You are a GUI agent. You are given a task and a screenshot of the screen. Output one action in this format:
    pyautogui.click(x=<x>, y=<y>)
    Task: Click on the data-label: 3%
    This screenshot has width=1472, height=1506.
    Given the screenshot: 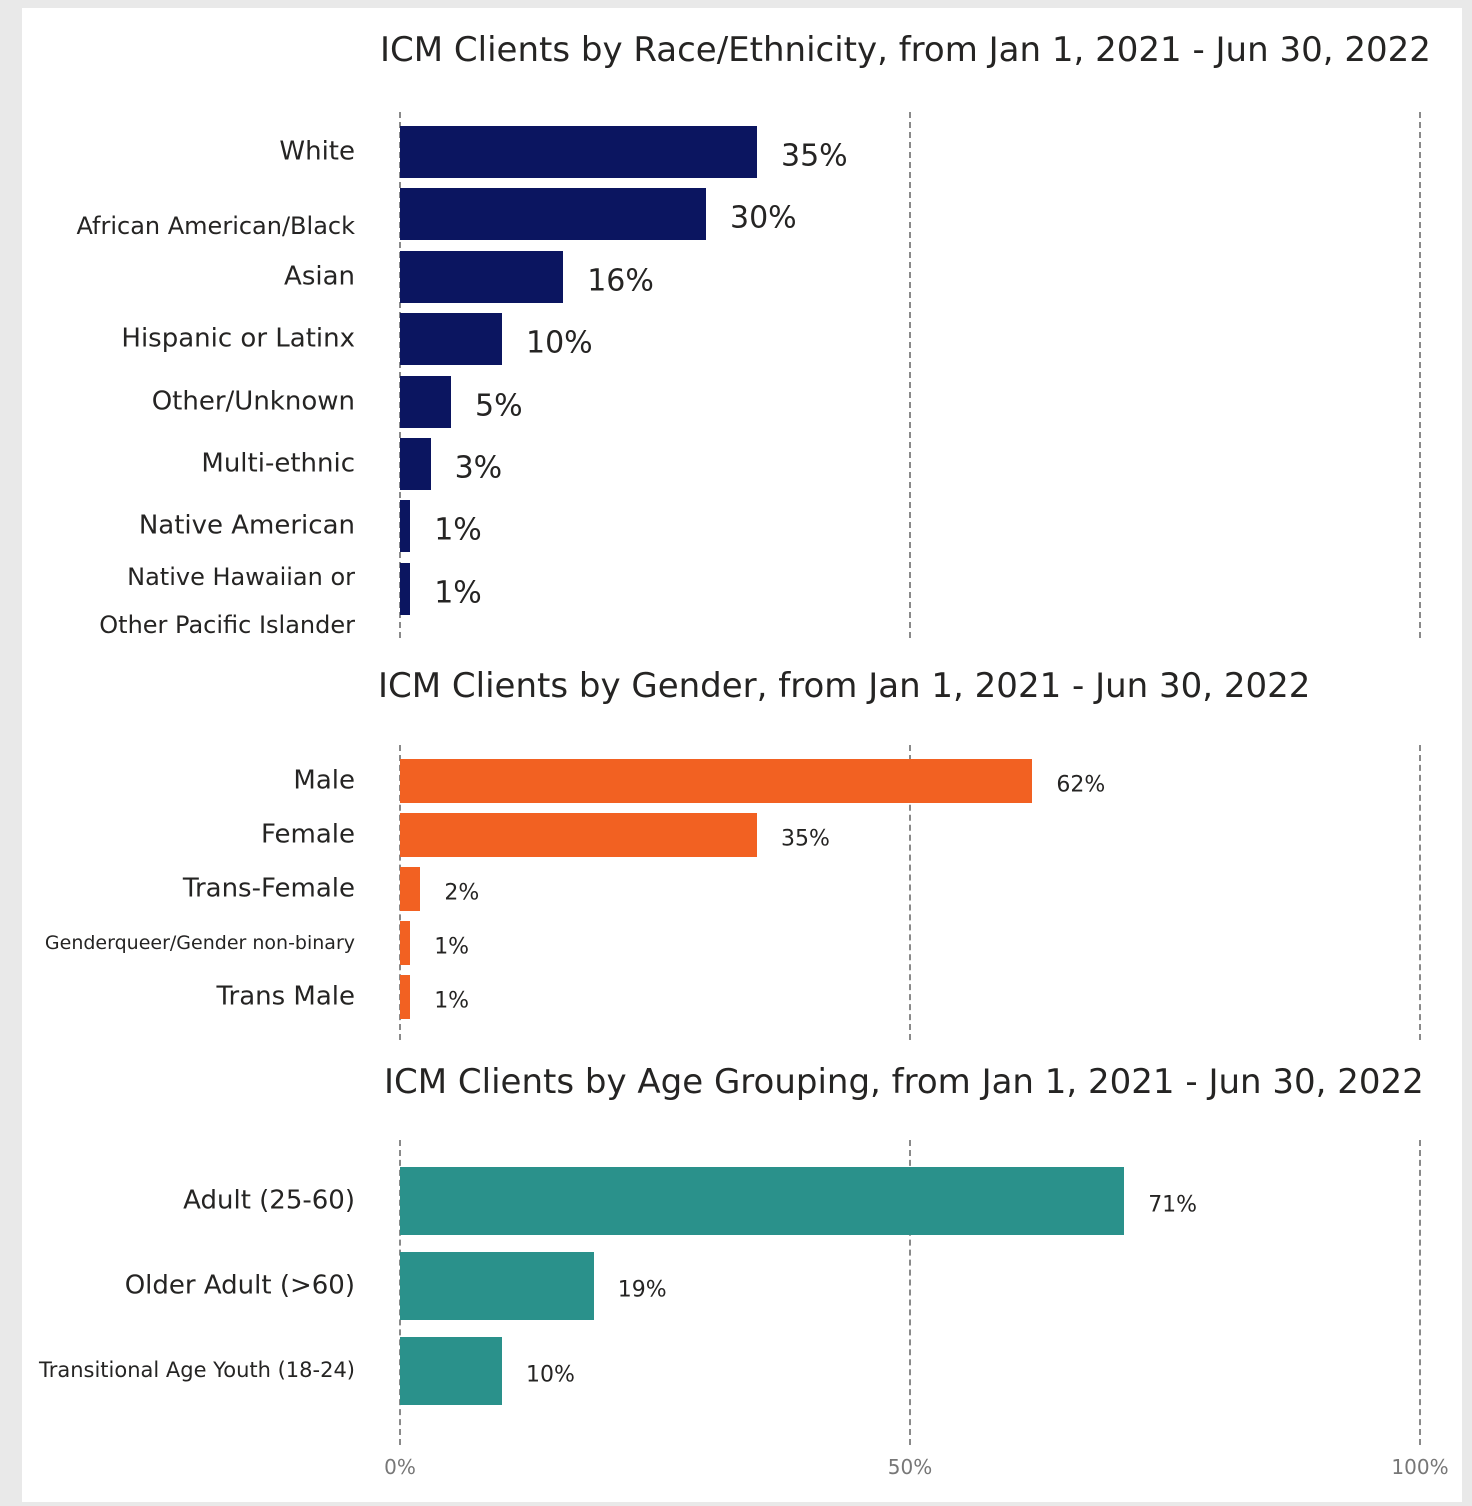 What is the action you would take?
    pyautogui.click(x=478, y=468)
    